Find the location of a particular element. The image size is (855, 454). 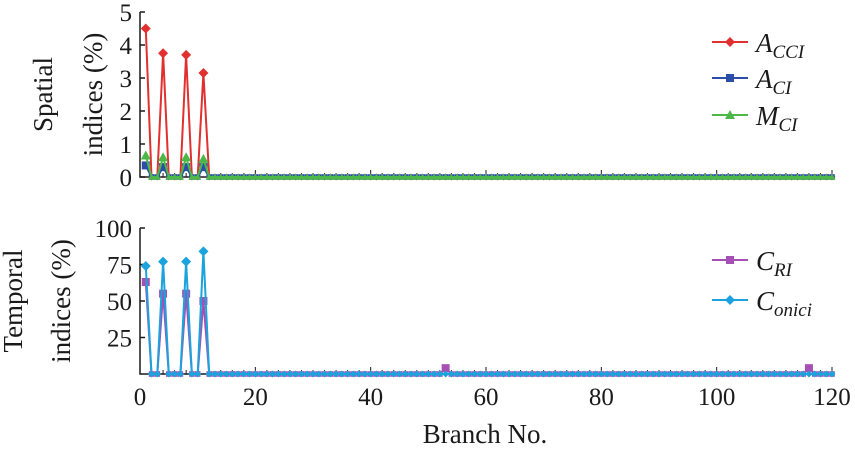

legend-marker is located at coordinates (730, 42).